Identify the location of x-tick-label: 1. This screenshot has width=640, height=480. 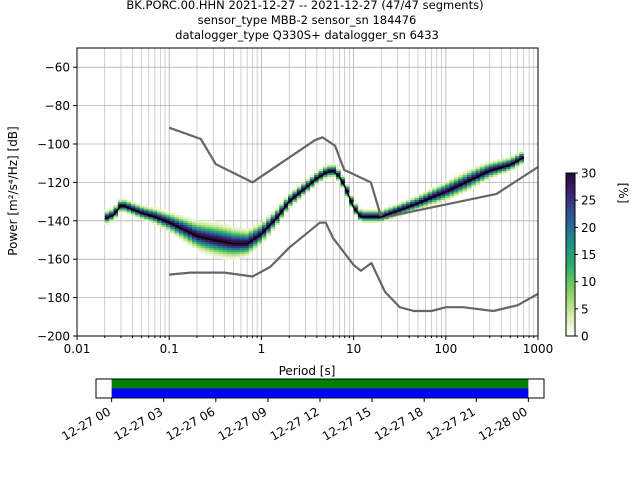
(262, 349).